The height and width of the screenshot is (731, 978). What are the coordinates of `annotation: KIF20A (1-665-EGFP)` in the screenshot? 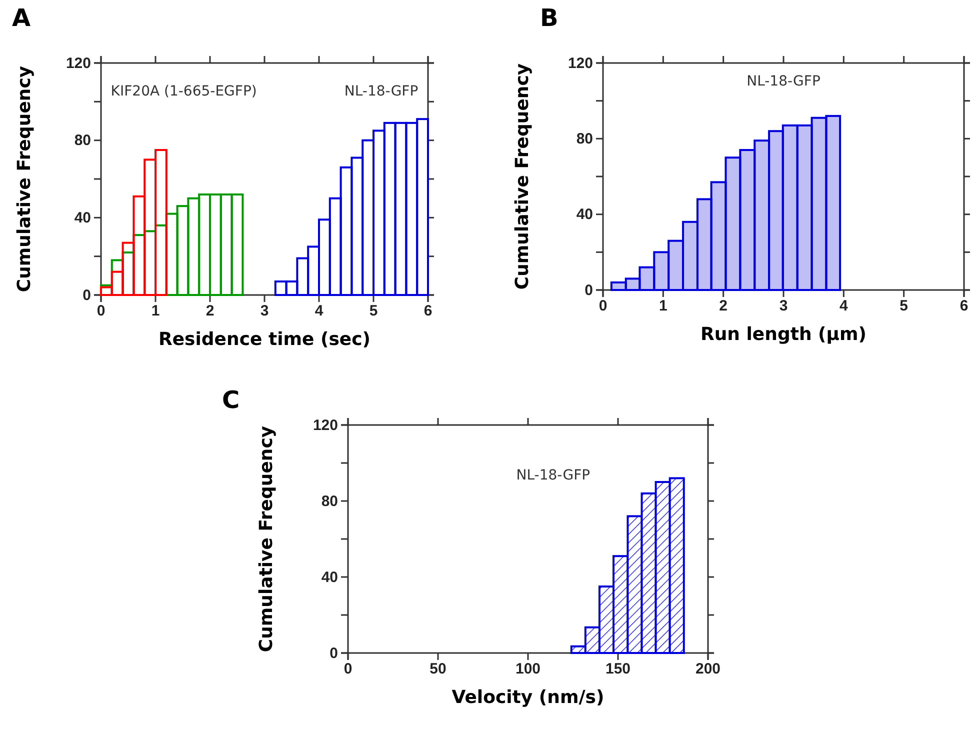 It's located at (183, 91).